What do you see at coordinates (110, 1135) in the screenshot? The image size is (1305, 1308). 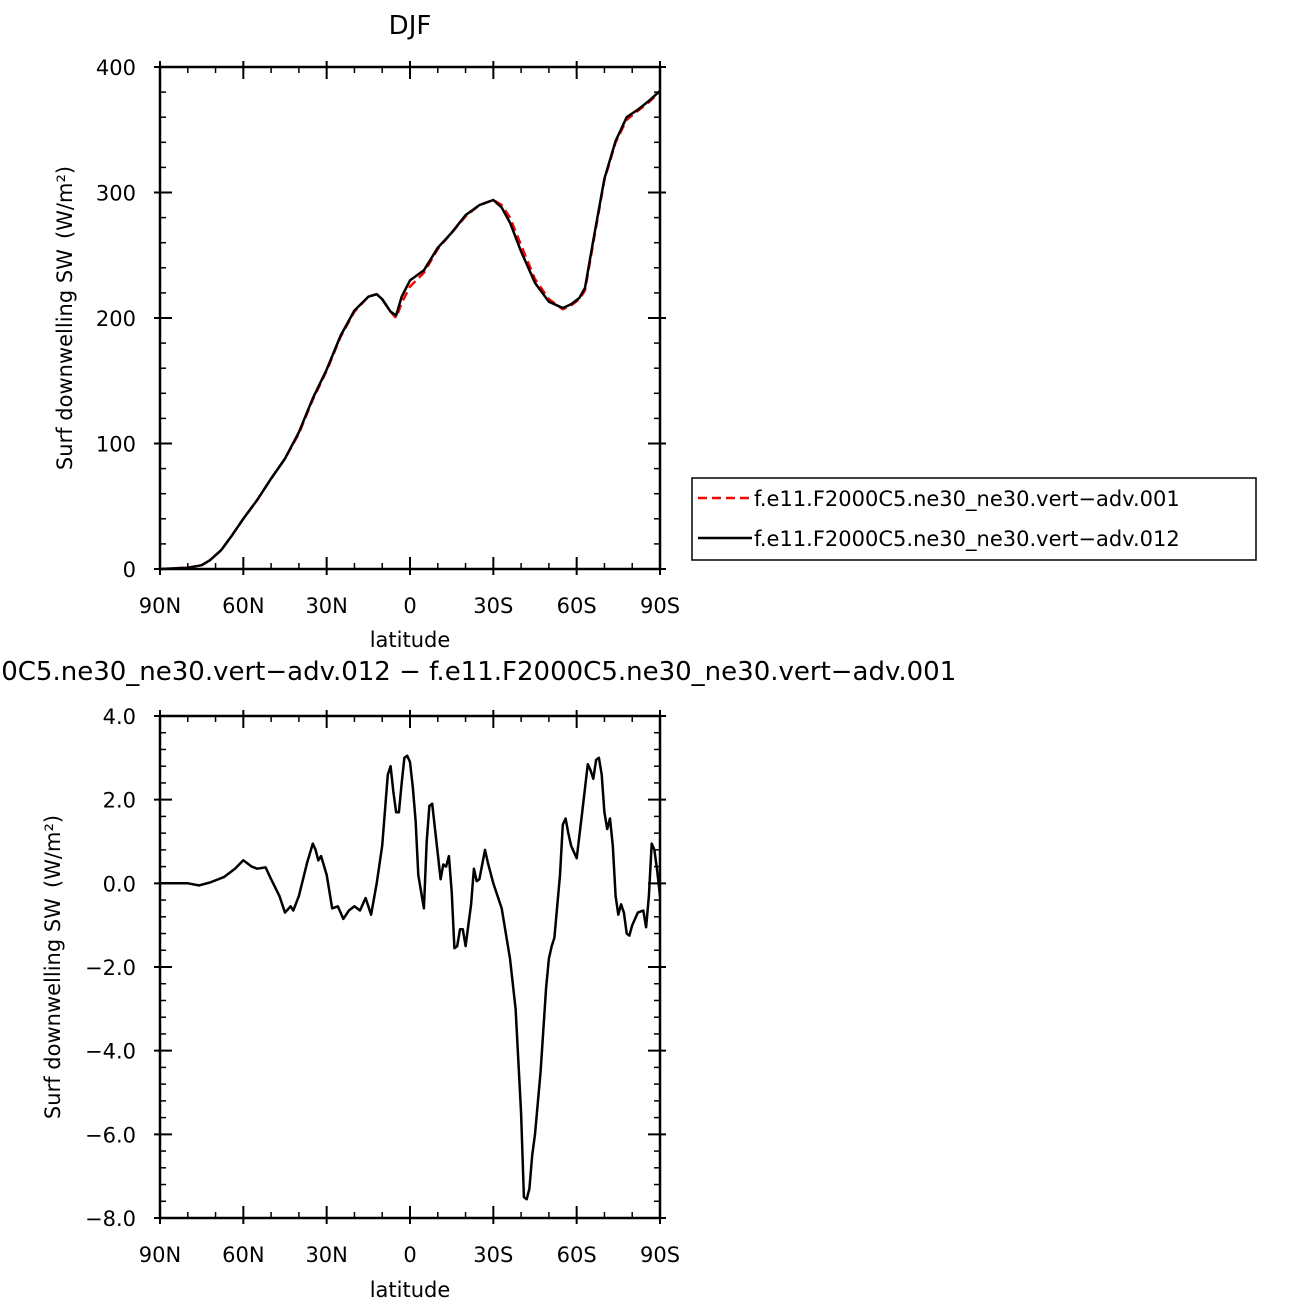 I see `y-tick-label: −6.0` at bounding box center [110, 1135].